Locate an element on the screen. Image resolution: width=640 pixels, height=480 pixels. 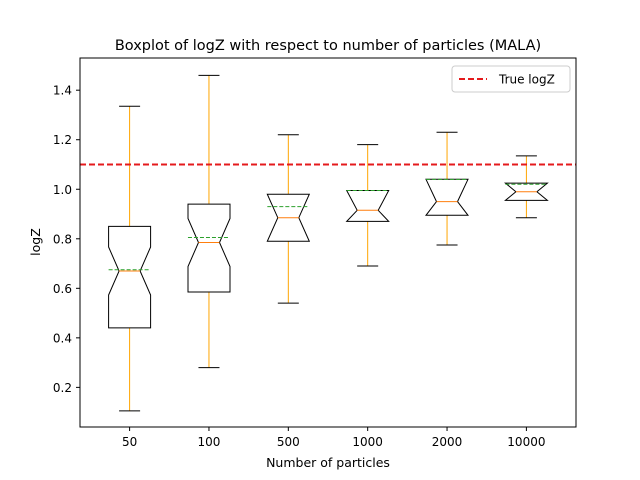
y-tick-label-0.8: 0.8 is located at coordinates (62, 239).